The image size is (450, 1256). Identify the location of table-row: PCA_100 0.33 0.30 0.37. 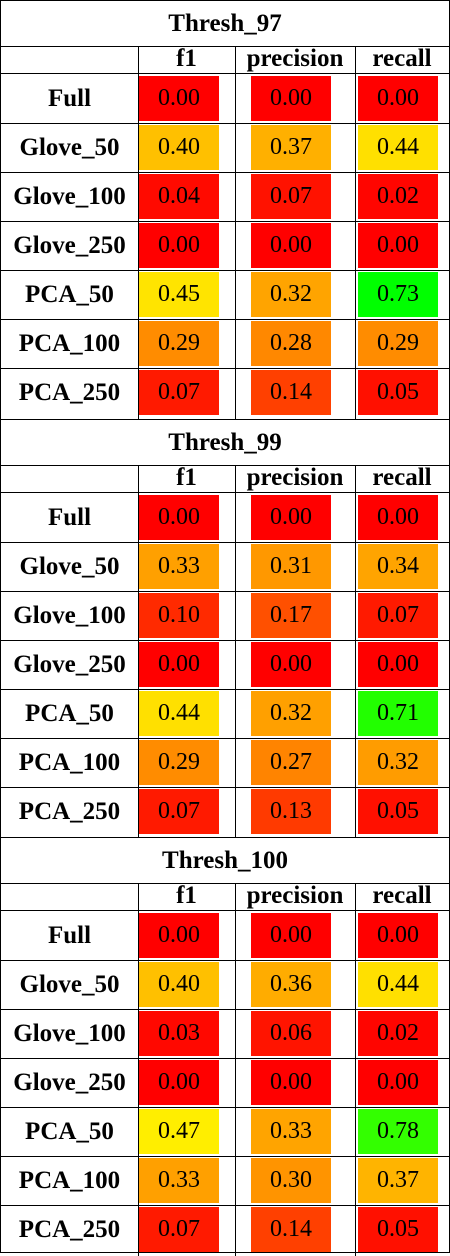
(225, 1181).